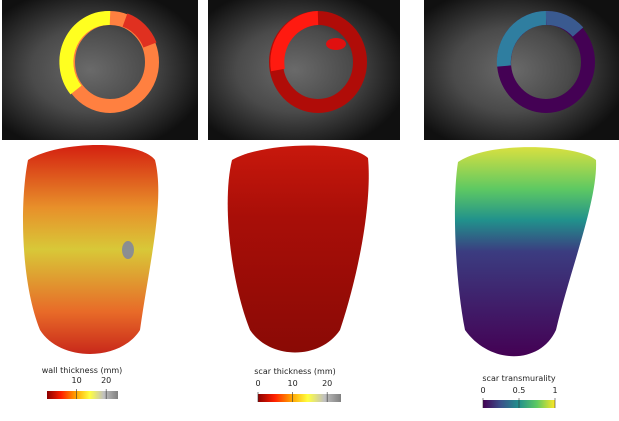 This screenshot has height=421, width=619. What do you see at coordinates (336, 44) in the screenshot?
I see `scar-region` at bounding box center [336, 44].